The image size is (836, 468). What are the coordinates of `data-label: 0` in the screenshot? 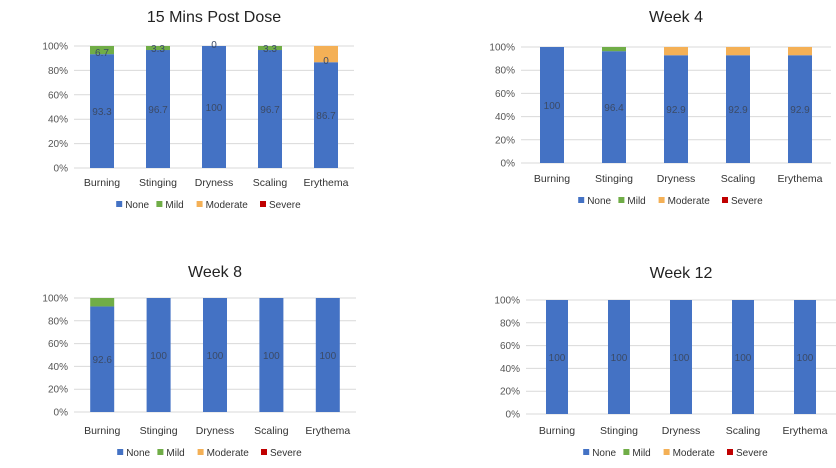 It's located at (214, 45).